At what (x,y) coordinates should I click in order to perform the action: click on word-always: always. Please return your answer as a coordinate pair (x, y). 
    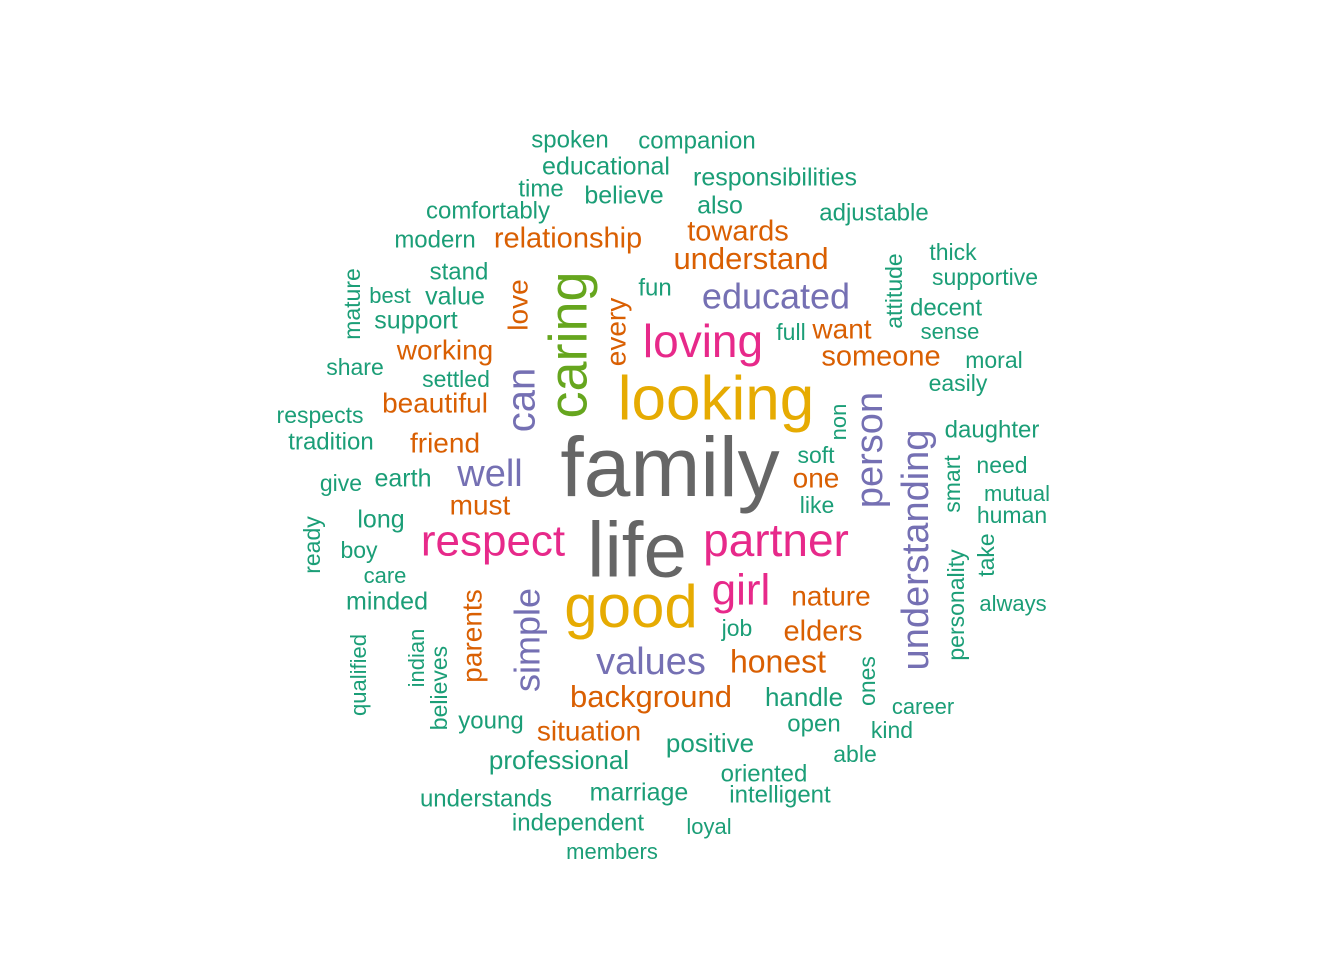
    Looking at the image, I should click on (1012, 603).